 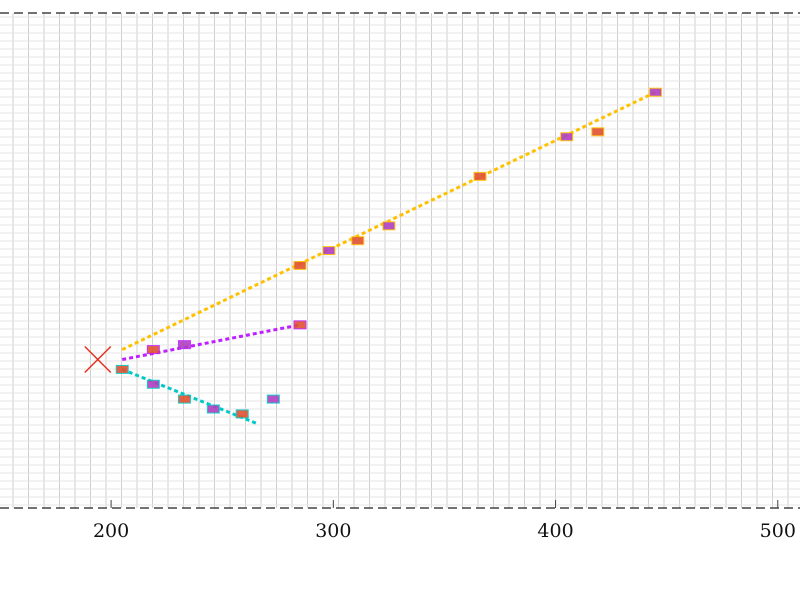 What do you see at coordinates (555, 531) in the screenshot?
I see `x-tick-label: 400` at bounding box center [555, 531].